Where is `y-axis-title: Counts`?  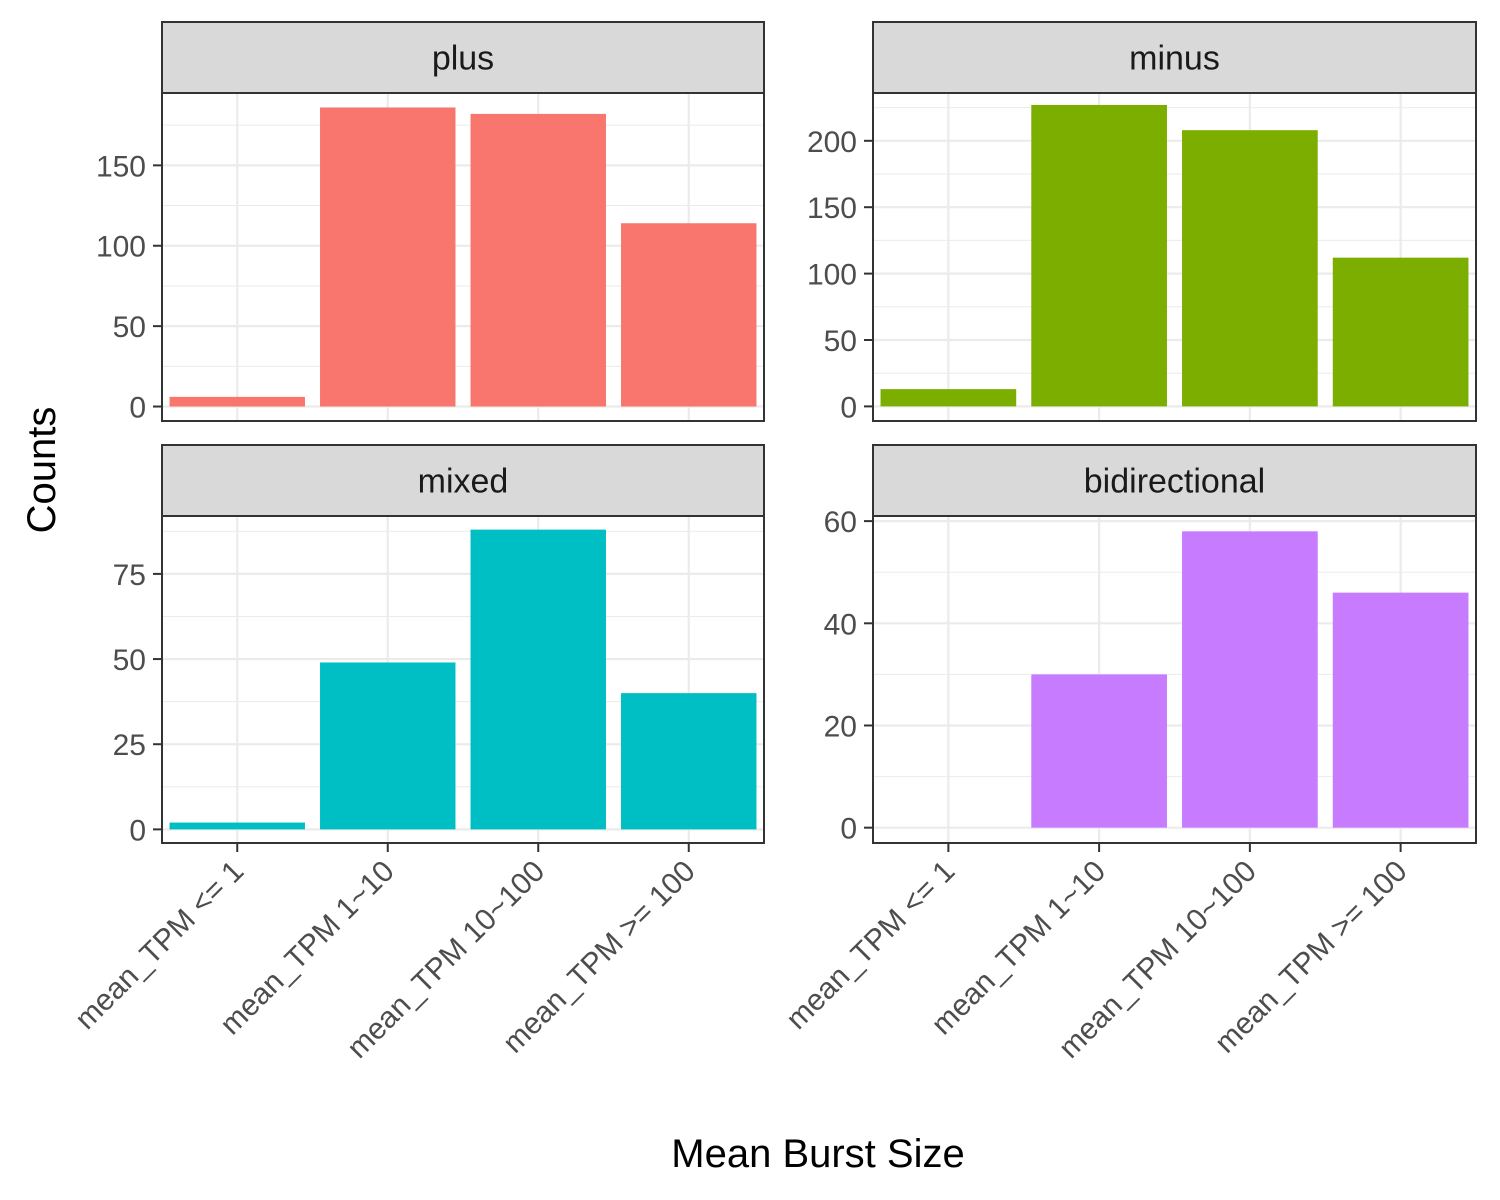 y-axis-title: Counts is located at coordinates (42, 470).